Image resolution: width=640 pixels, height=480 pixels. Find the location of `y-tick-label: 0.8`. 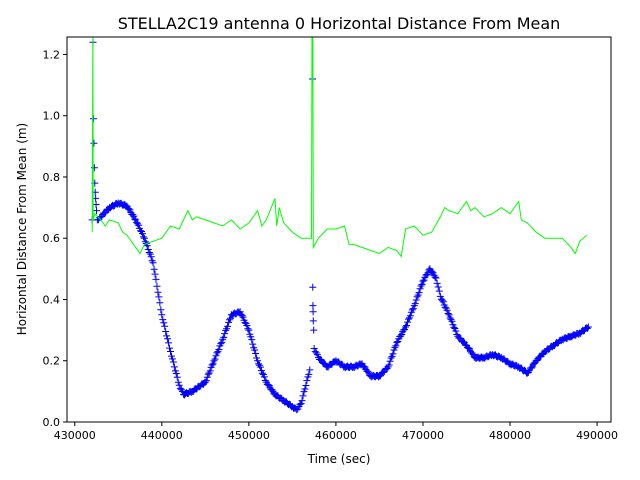

y-tick-label: 0.8 is located at coordinates (52, 177).